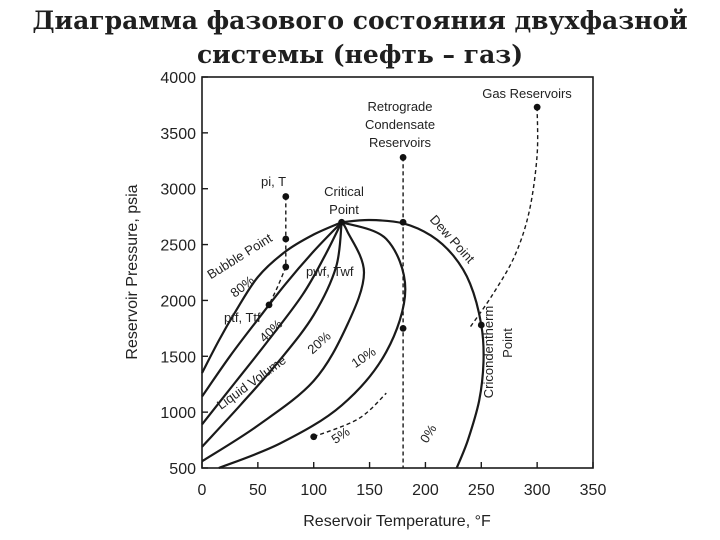 The height and width of the screenshot is (540, 720). I want to click on x-axis-label: Reservoir Temperature, °F, so click(397, 521).